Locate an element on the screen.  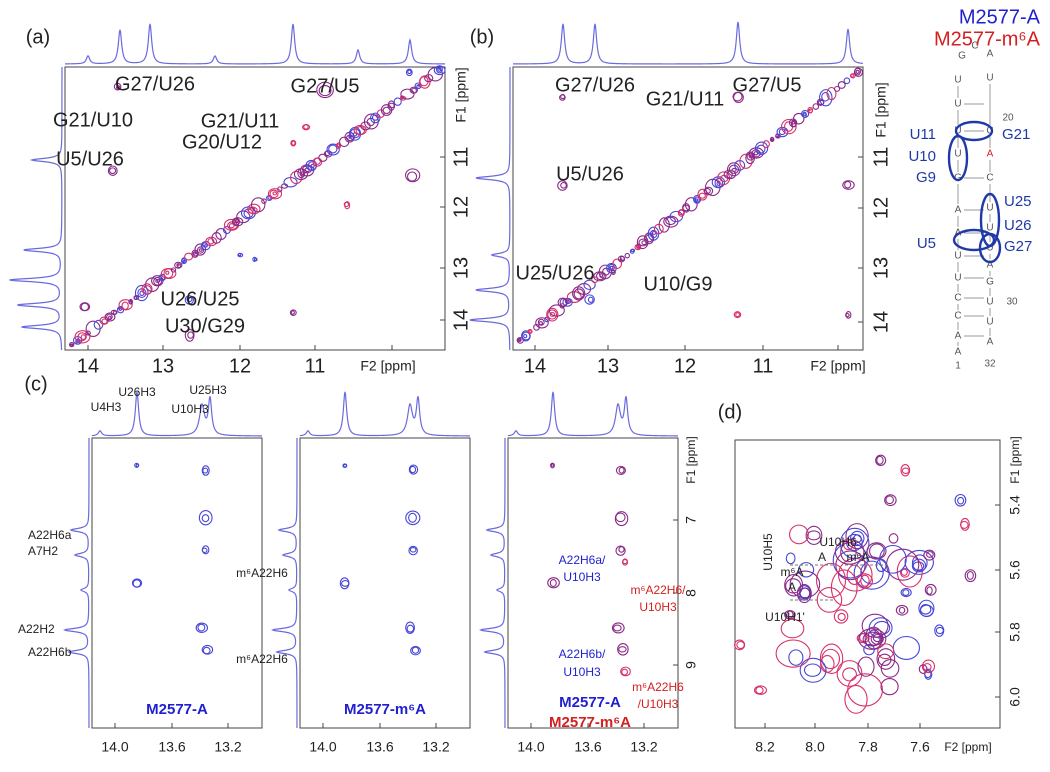
x-tick-label: 11 is located at coordinates (763, 366).